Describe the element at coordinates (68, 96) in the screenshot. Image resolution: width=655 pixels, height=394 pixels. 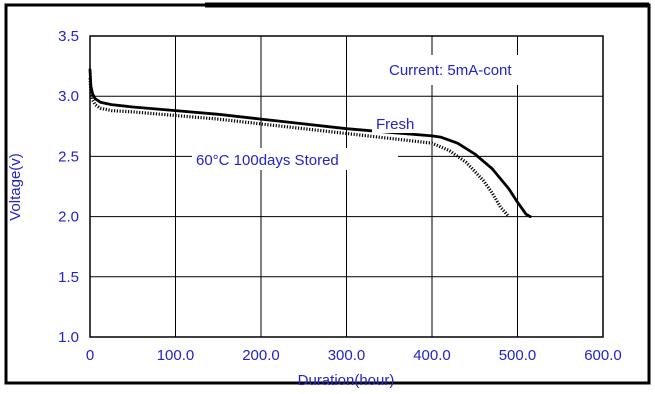
I see `y-tick-label-4: 3.0` at that location.